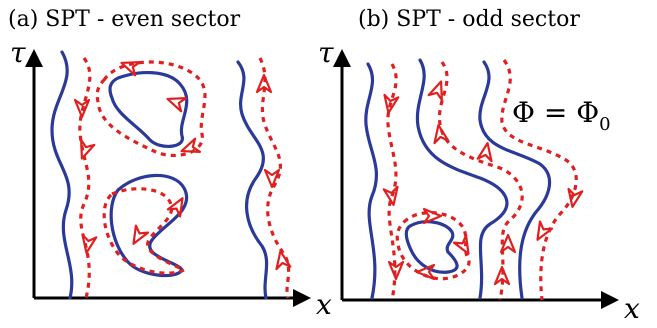 This screenshot has height=328, width=657. I want to click on panel-b-title: (b) SPT - odd sector, so click(469, 19).